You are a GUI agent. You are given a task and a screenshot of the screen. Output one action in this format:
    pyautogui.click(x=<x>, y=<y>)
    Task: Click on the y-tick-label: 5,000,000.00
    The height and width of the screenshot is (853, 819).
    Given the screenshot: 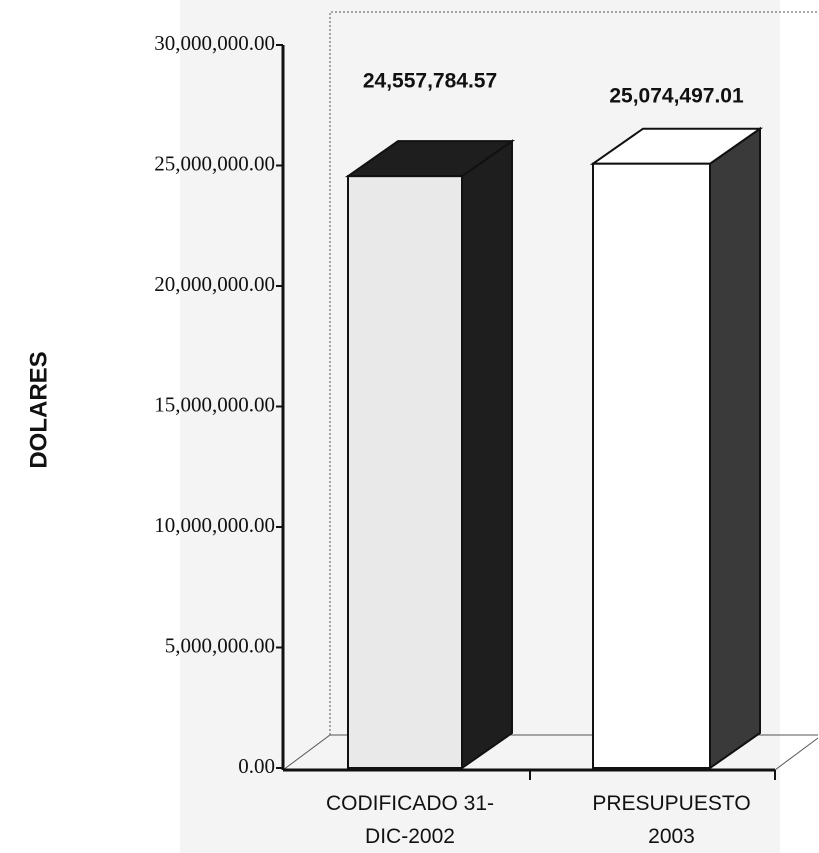 What is the action you would take?
    pyautogui.click(x=220, y=645)
    